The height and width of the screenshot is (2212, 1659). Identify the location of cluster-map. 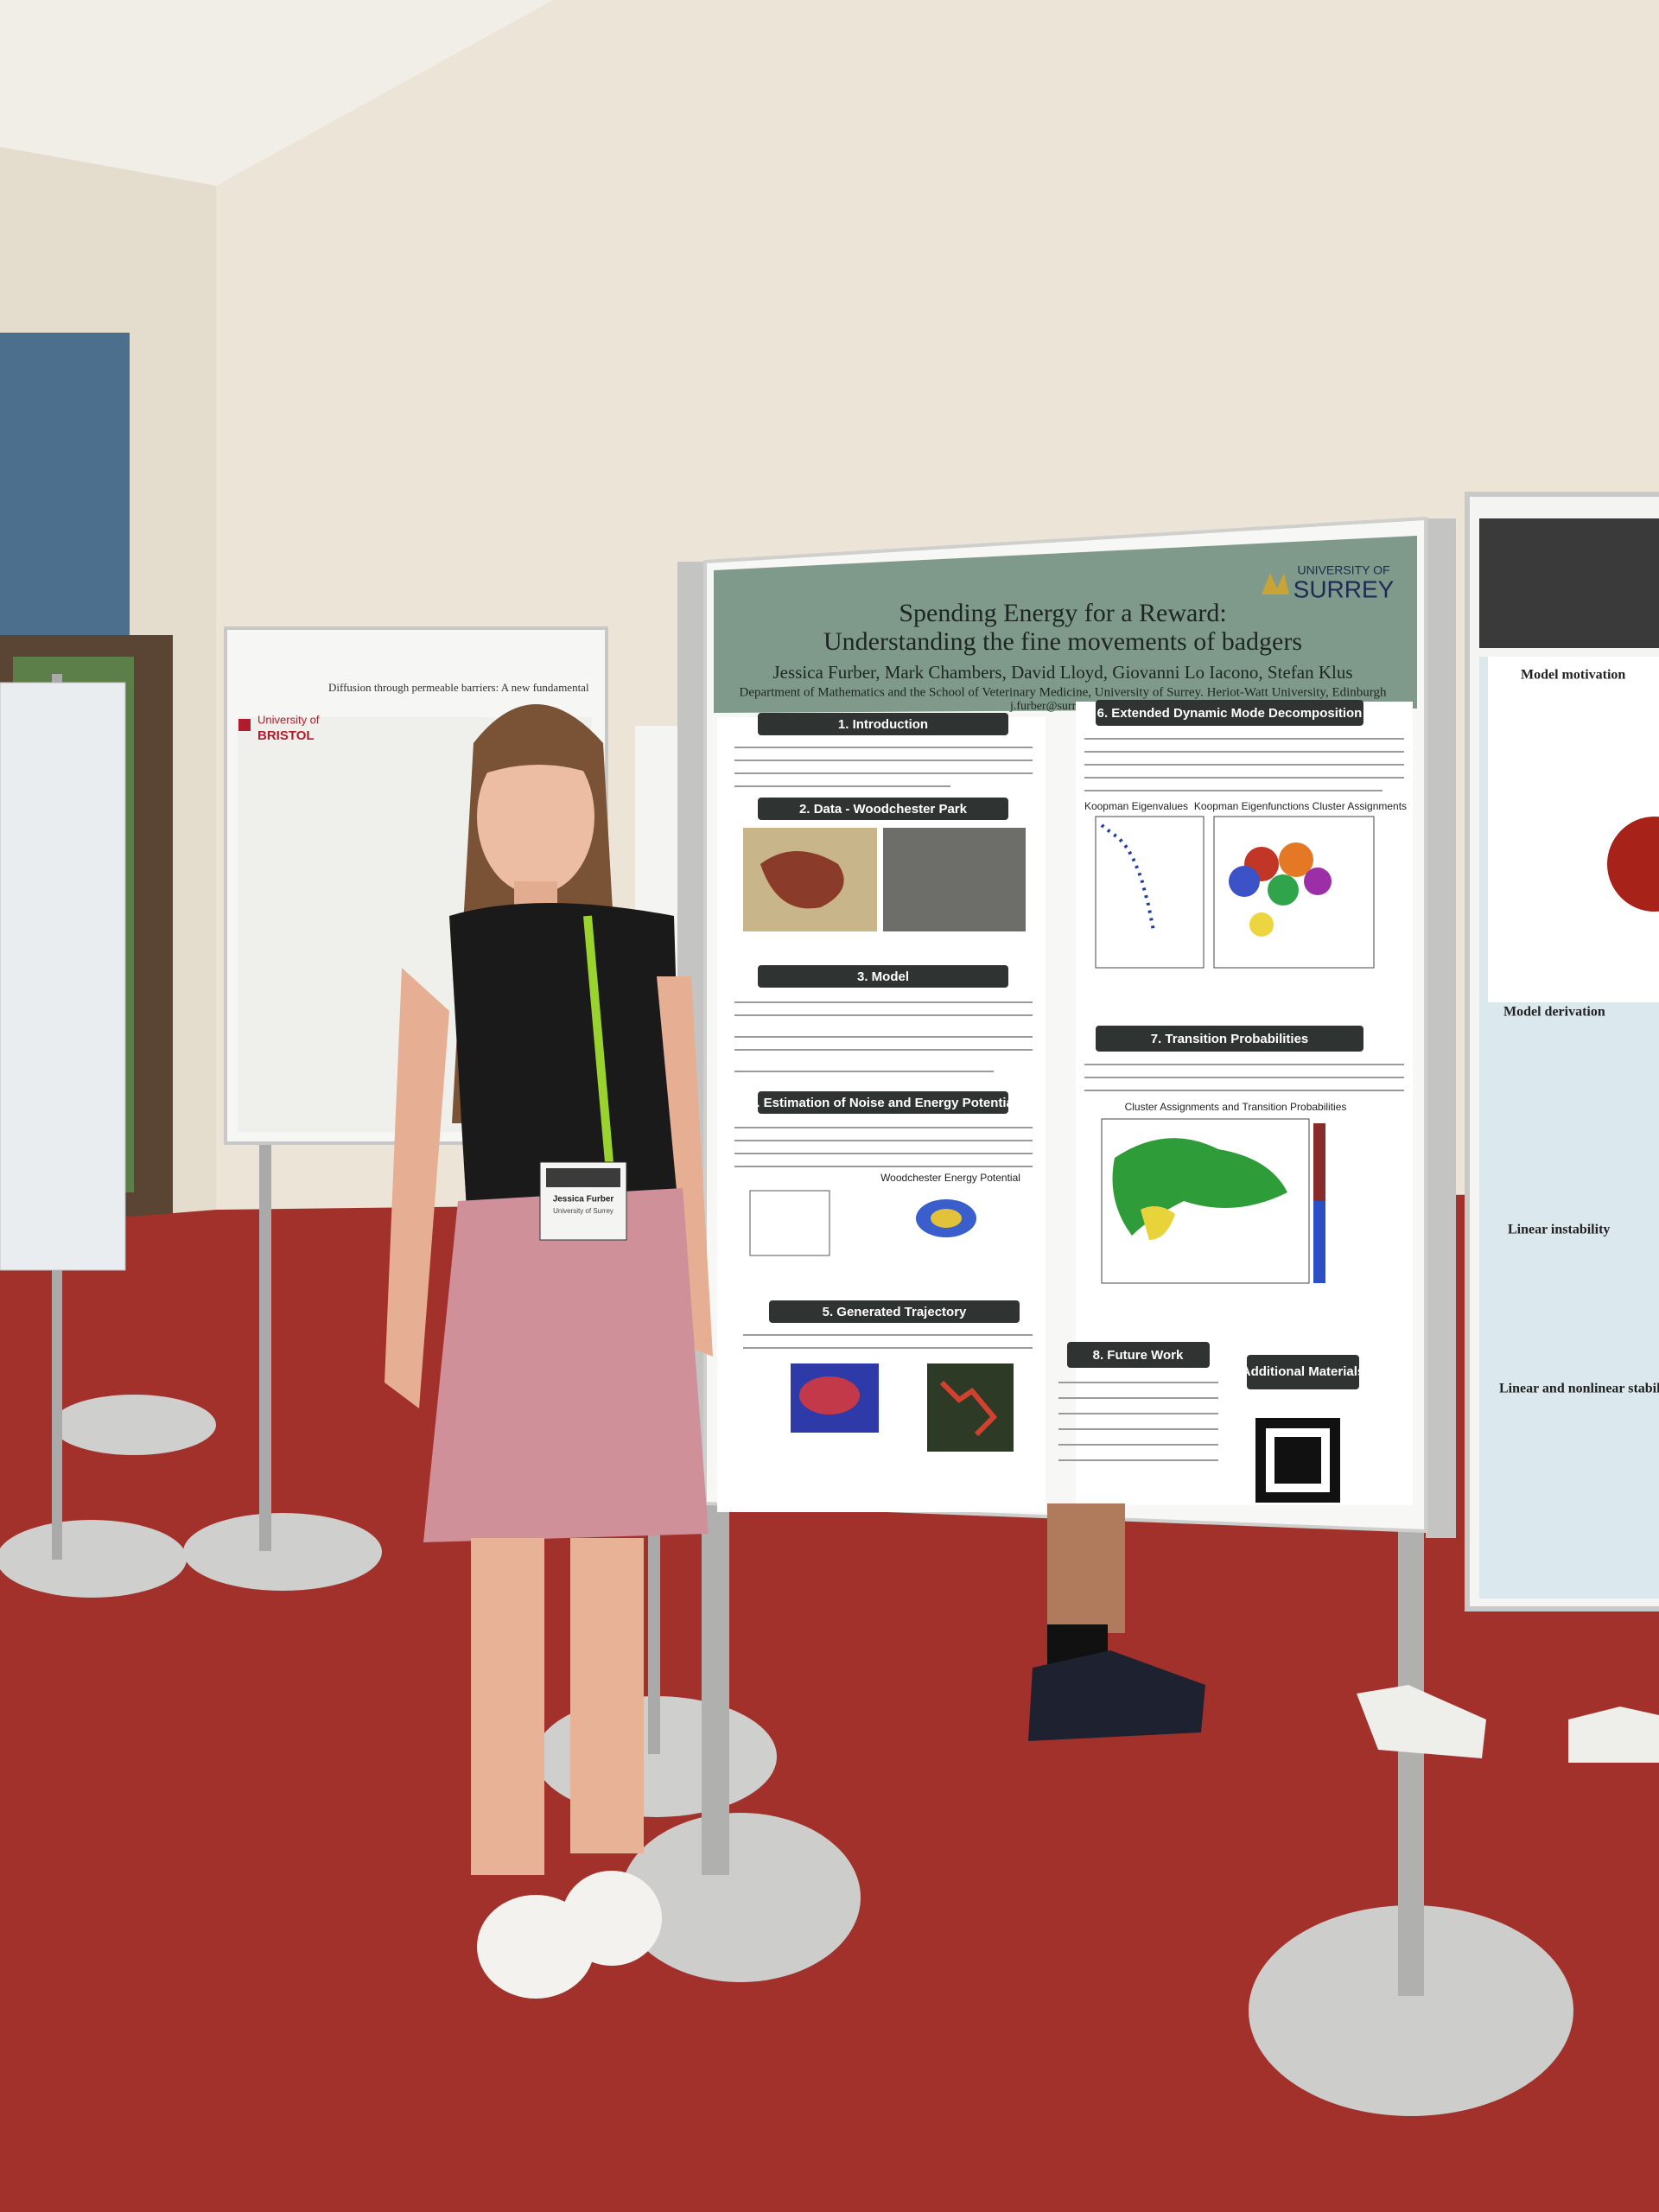
(1158, 1223).